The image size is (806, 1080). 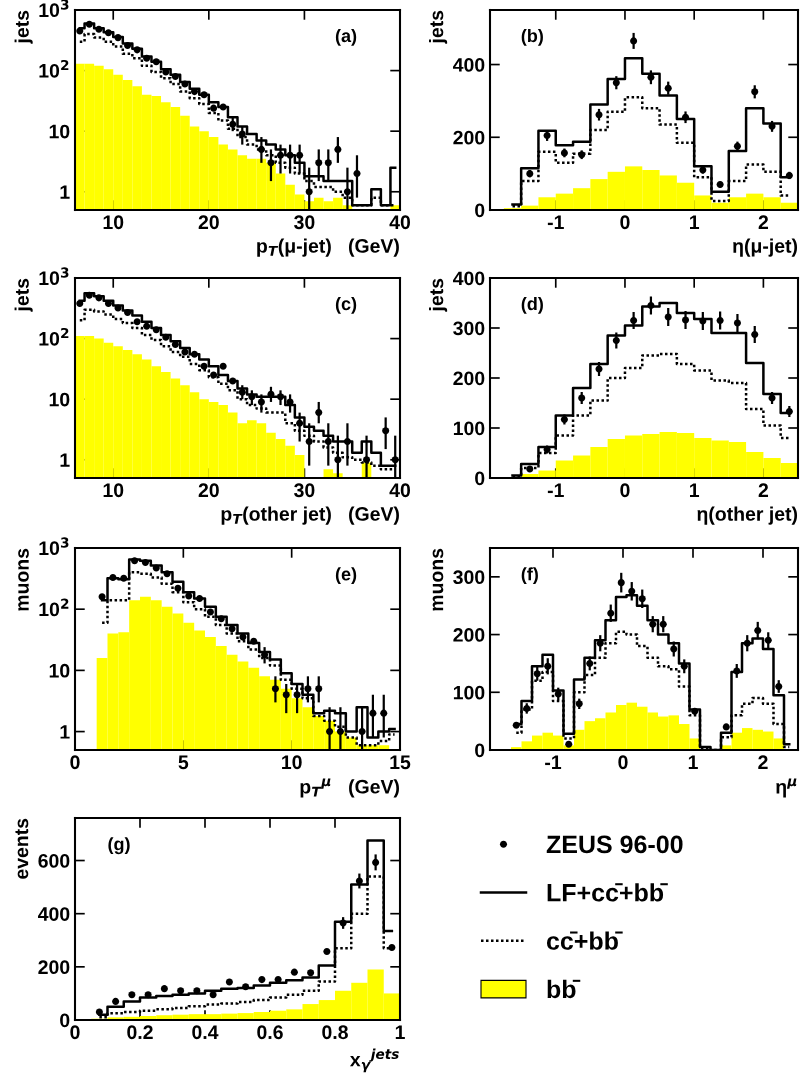 I want to click on x-tick-label: 0.2, so click(x=140, y=1032).